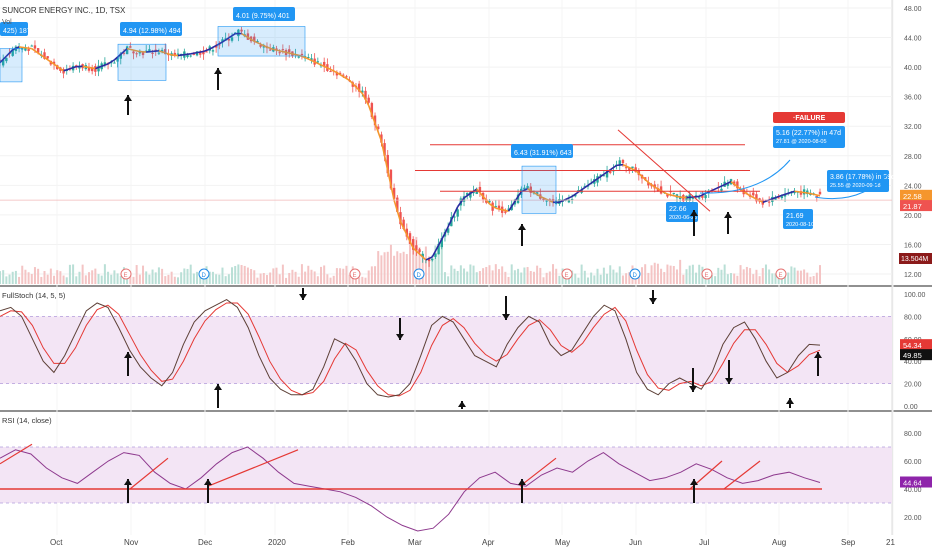 This screenshot has height=550, width=932. What do you see at coordinates (916, 355) in the screenshot?
I see `stoch-value-tag` at bounding box center [916, 355].